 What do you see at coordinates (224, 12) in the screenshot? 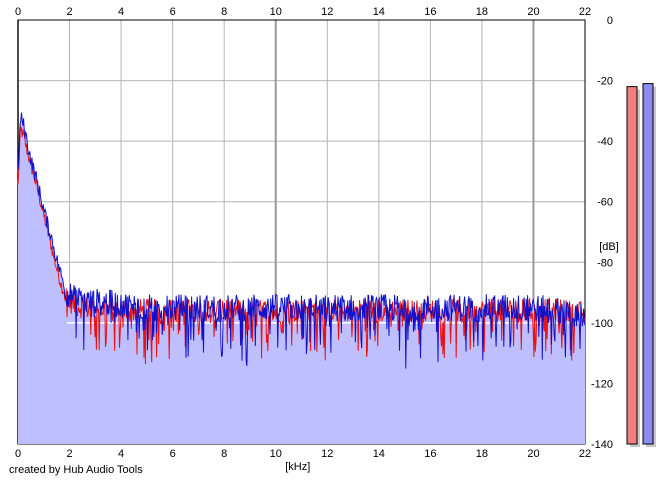
I see `x-tick-label-top: 8` at bounding box center [224, 12].